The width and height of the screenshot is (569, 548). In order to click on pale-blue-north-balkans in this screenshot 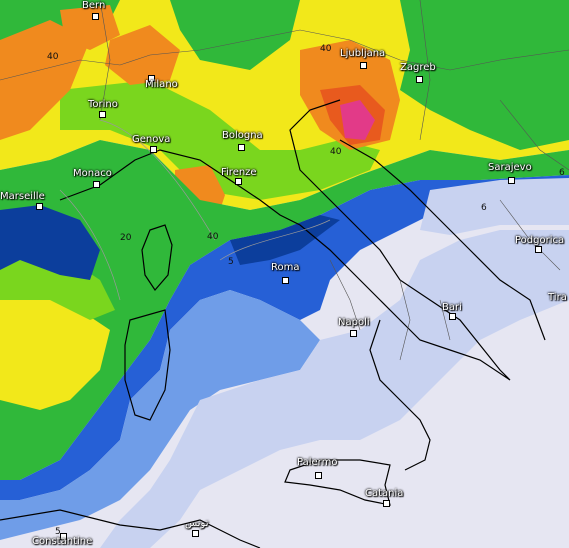, I will do `click(494, 206)`.